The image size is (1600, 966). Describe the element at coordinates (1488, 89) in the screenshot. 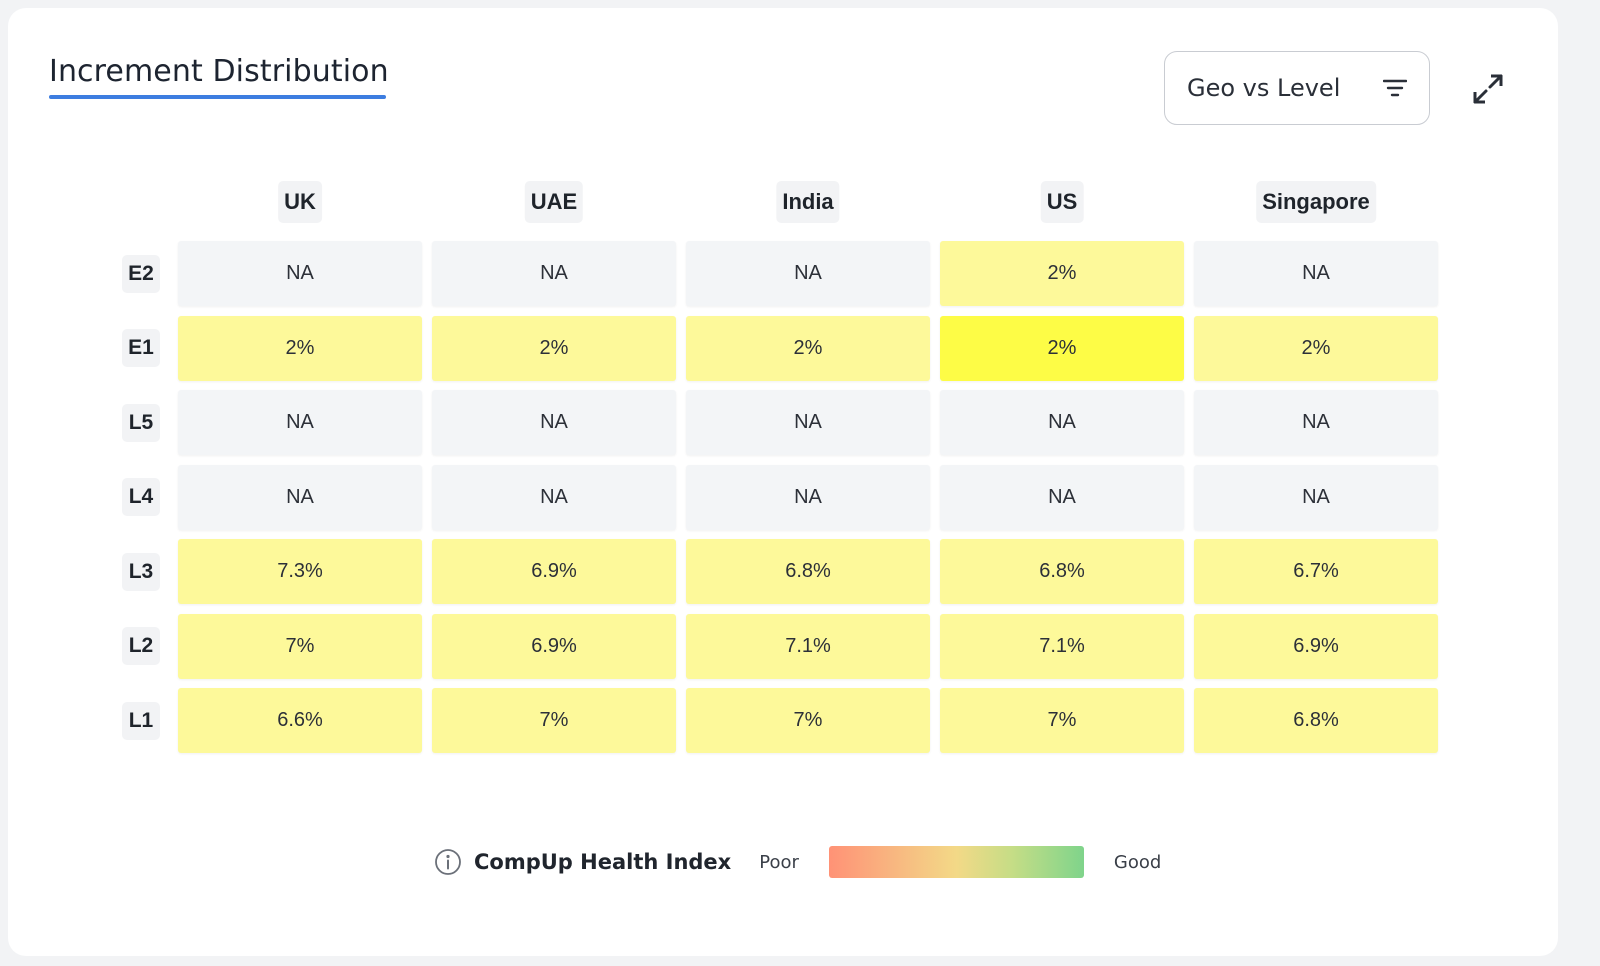

I see `expand-arrows-icon` at that location.